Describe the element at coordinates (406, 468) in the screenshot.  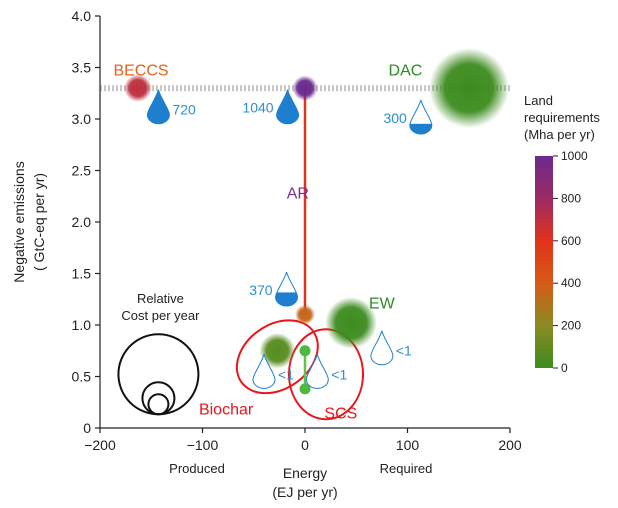
I see `x-side-label-required: Required` at that location.